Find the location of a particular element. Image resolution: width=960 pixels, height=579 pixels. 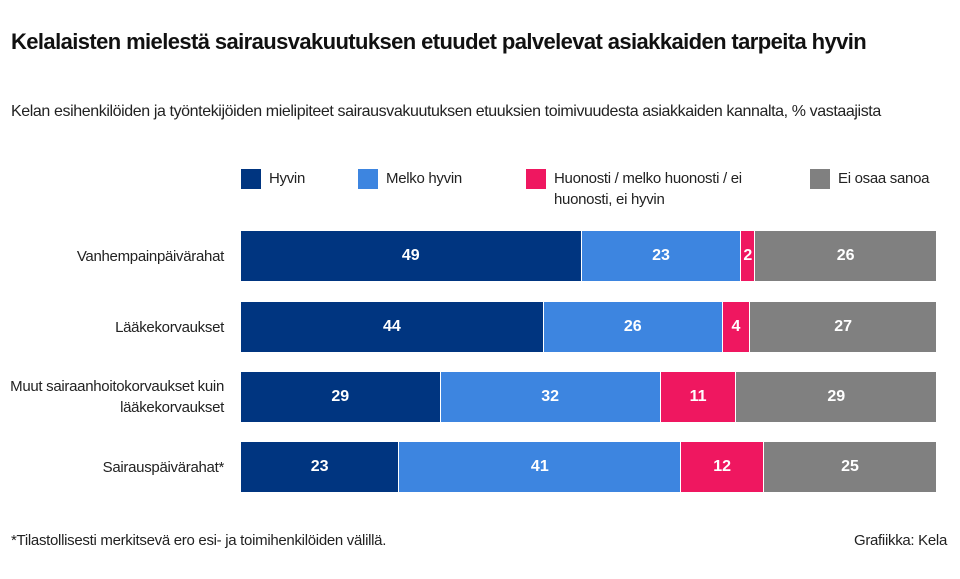

credit: Grafiikka: Kela is located at coordinates (900, 540).